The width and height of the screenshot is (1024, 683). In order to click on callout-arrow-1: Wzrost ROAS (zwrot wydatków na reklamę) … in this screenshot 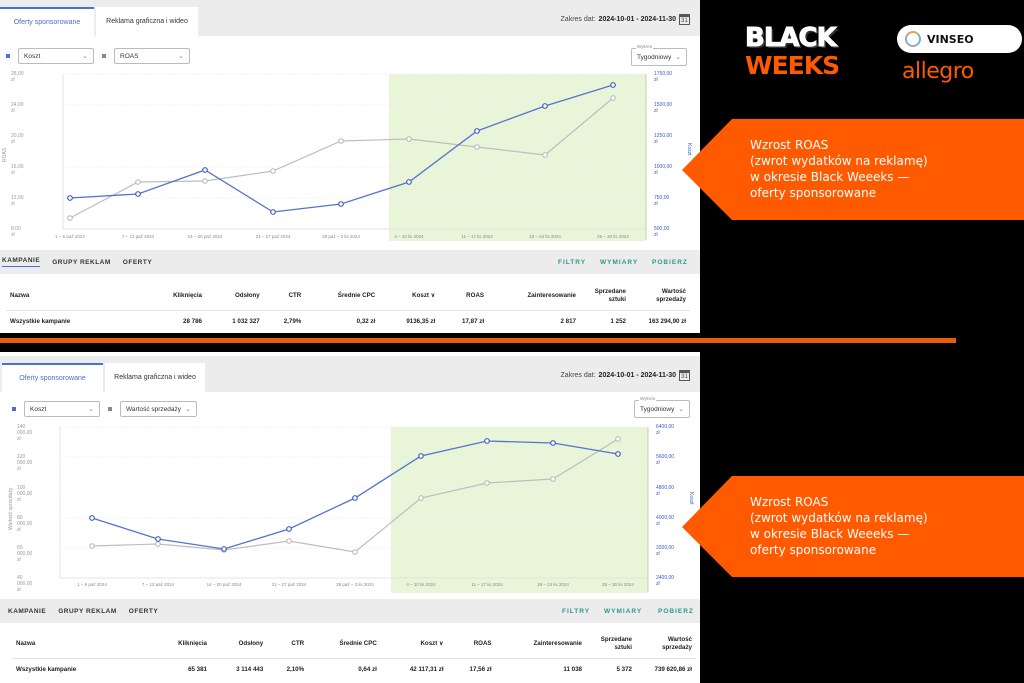, I will do `click(853, 169)`.